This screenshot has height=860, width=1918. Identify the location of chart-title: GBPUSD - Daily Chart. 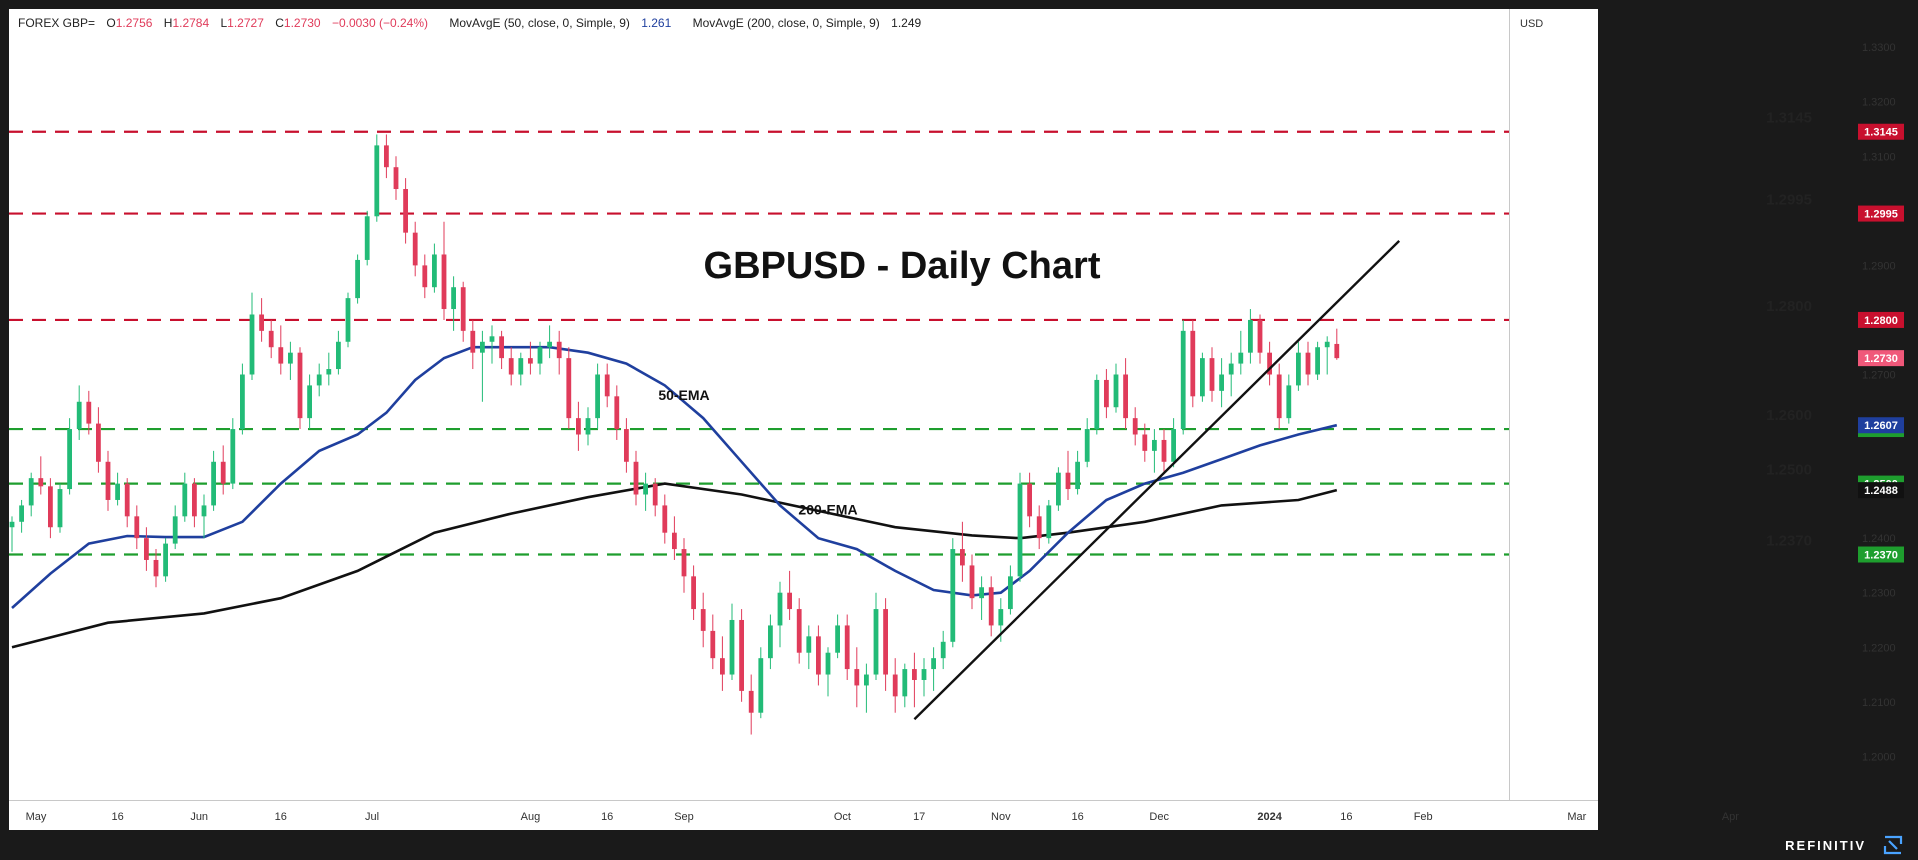
(902, 266).